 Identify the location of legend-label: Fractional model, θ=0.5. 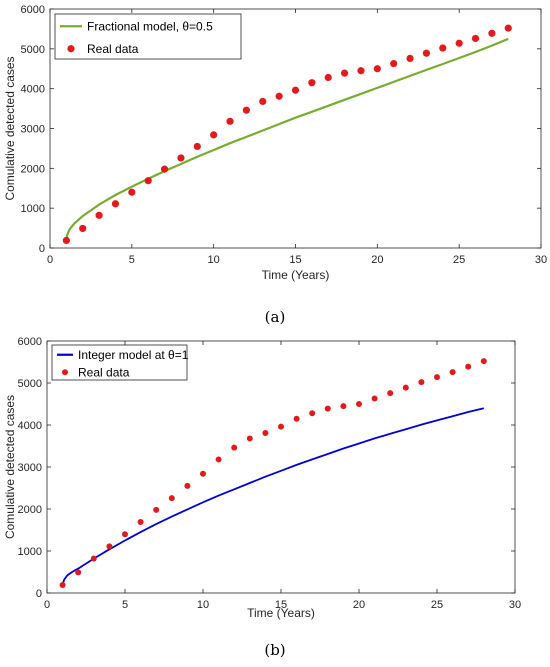
(150, 26).